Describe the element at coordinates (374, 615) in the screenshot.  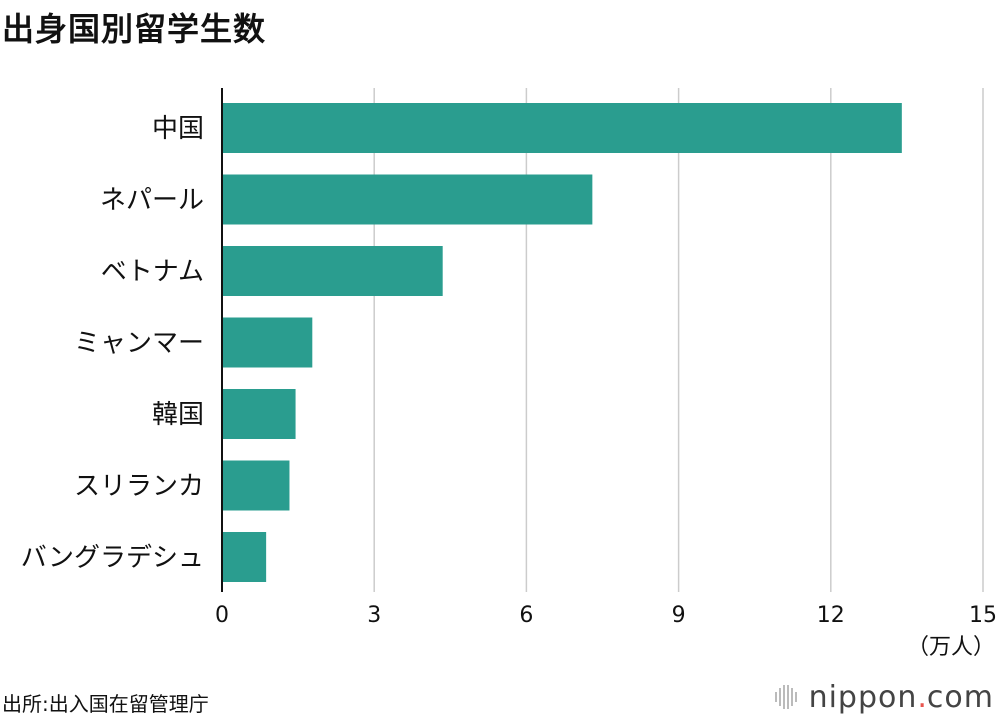
I see `x-tick-label: 3` at that location.